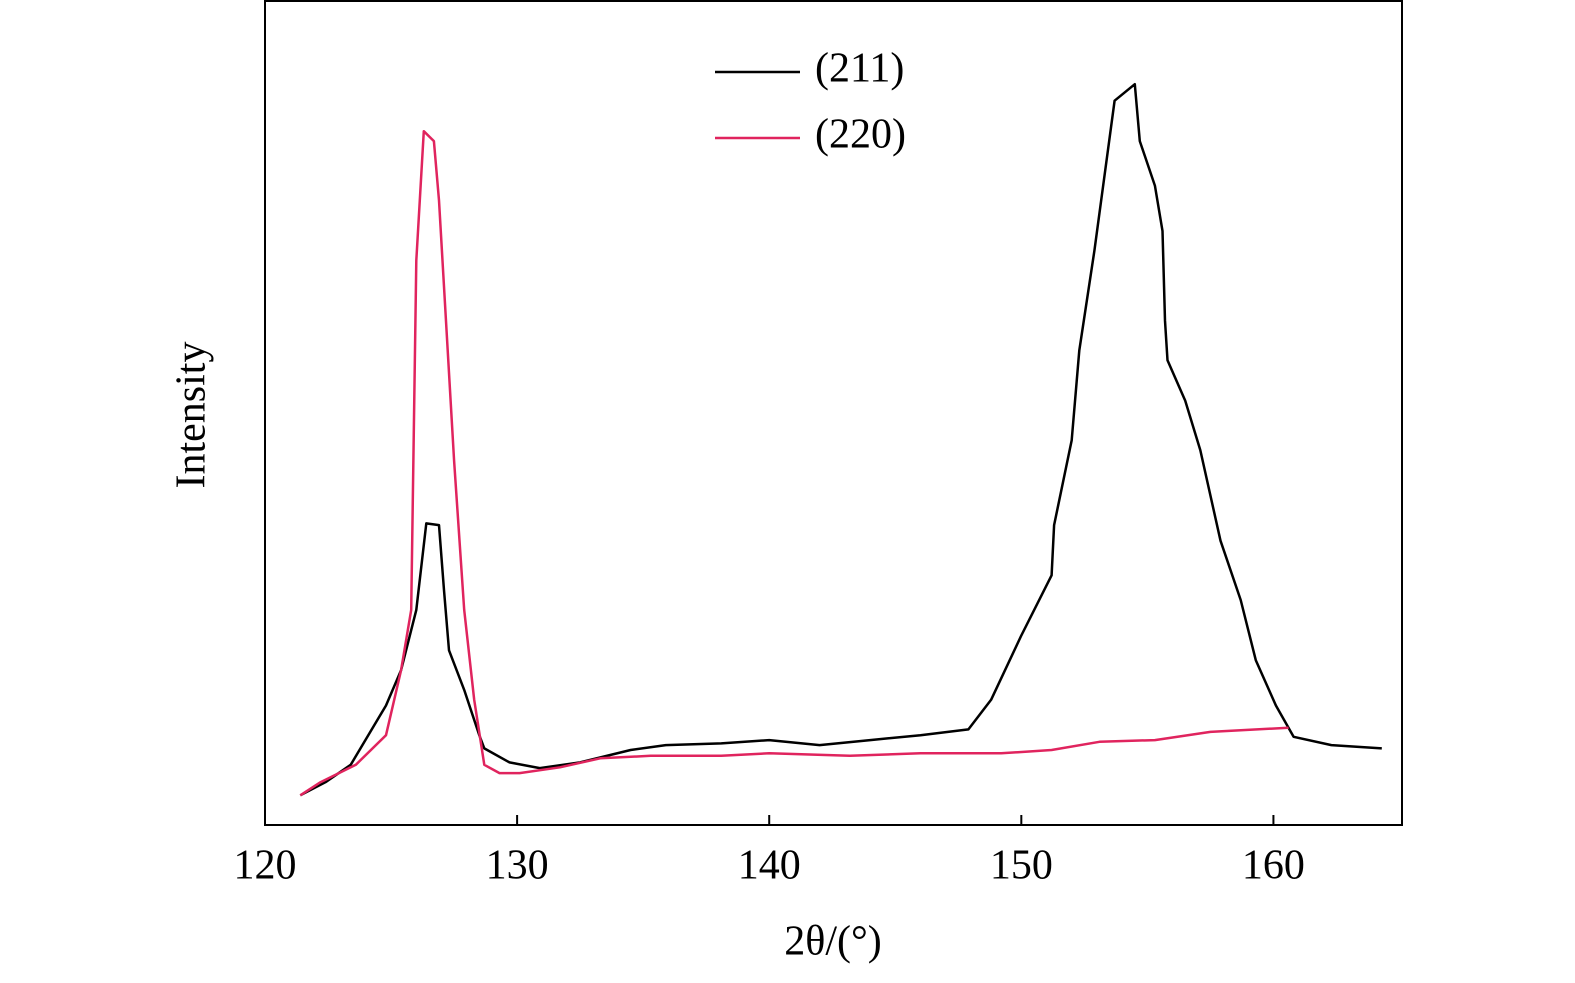 The image size is (1575, 983). Describe the element at coordinates (833, 942) in the screenshot. I see `x-axis-label: 2θ/(°)` at that location.